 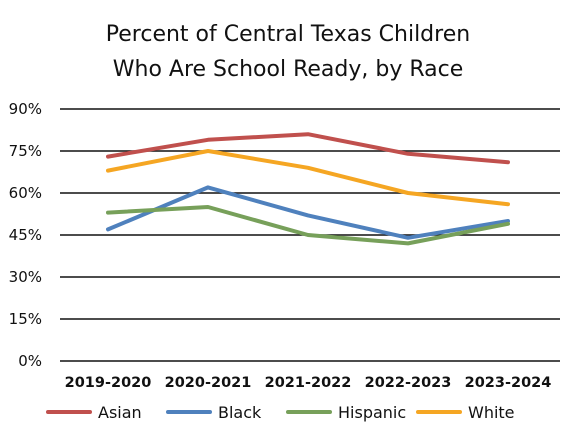 What do you see at coordinates (120, 412) in the screenshot?
I see `legend-label: Asian` at bounding box center [120, 412].